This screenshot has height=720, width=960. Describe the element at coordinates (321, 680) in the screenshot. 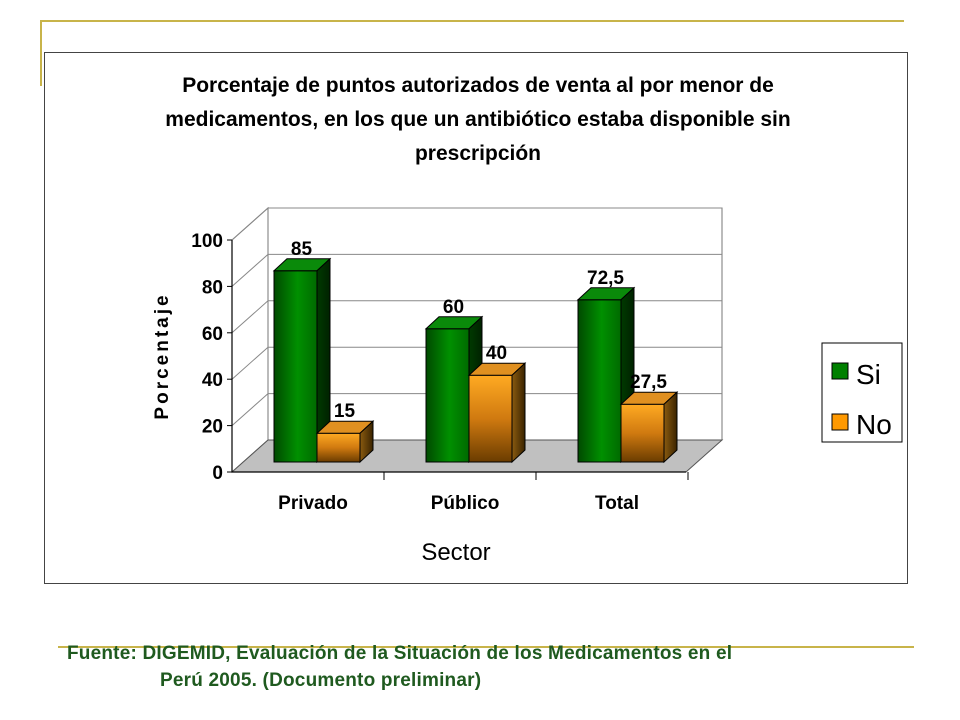

I see `source-line-2: Perú 2005. (Documento preliminar)` at that location.